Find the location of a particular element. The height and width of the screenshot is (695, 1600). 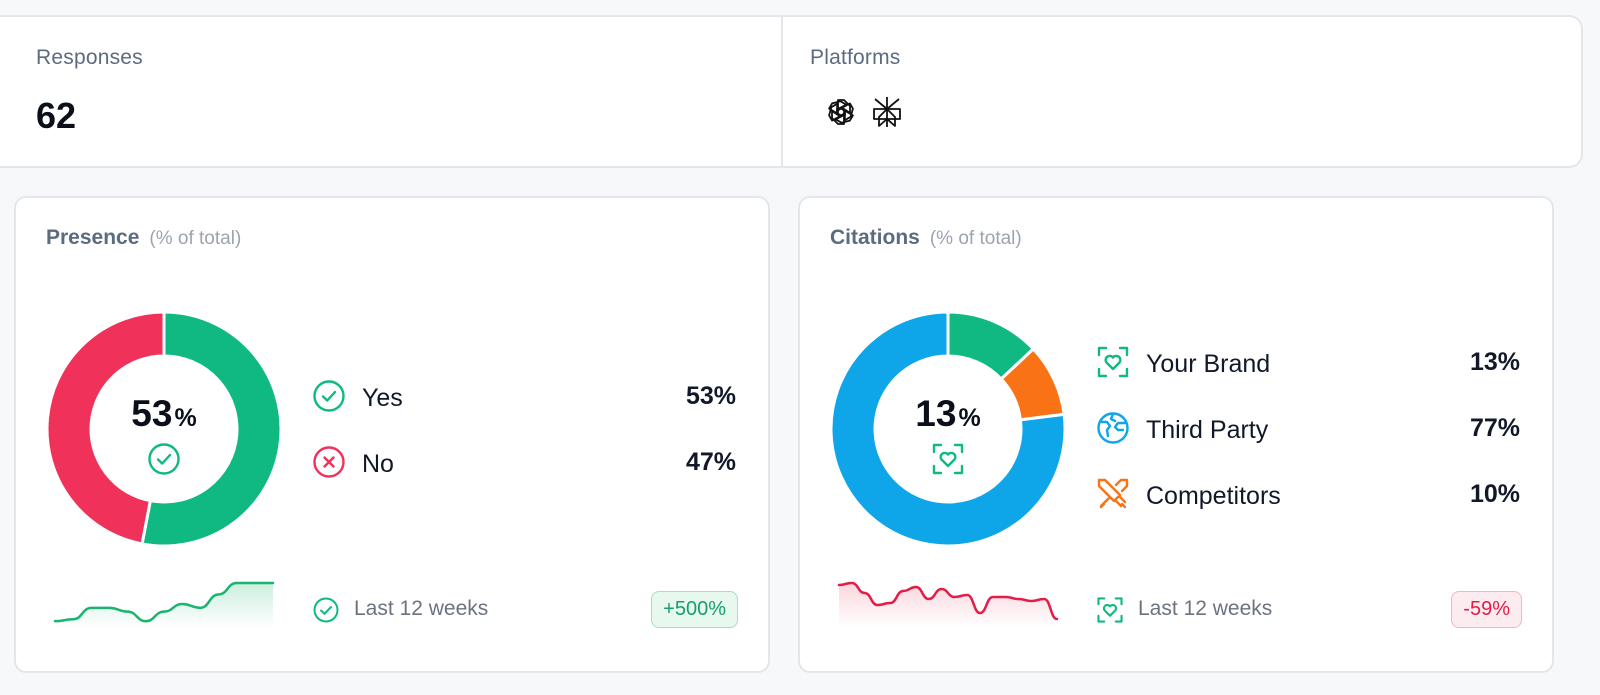

presence-donut: 53% is located at coordinates (164, 429).